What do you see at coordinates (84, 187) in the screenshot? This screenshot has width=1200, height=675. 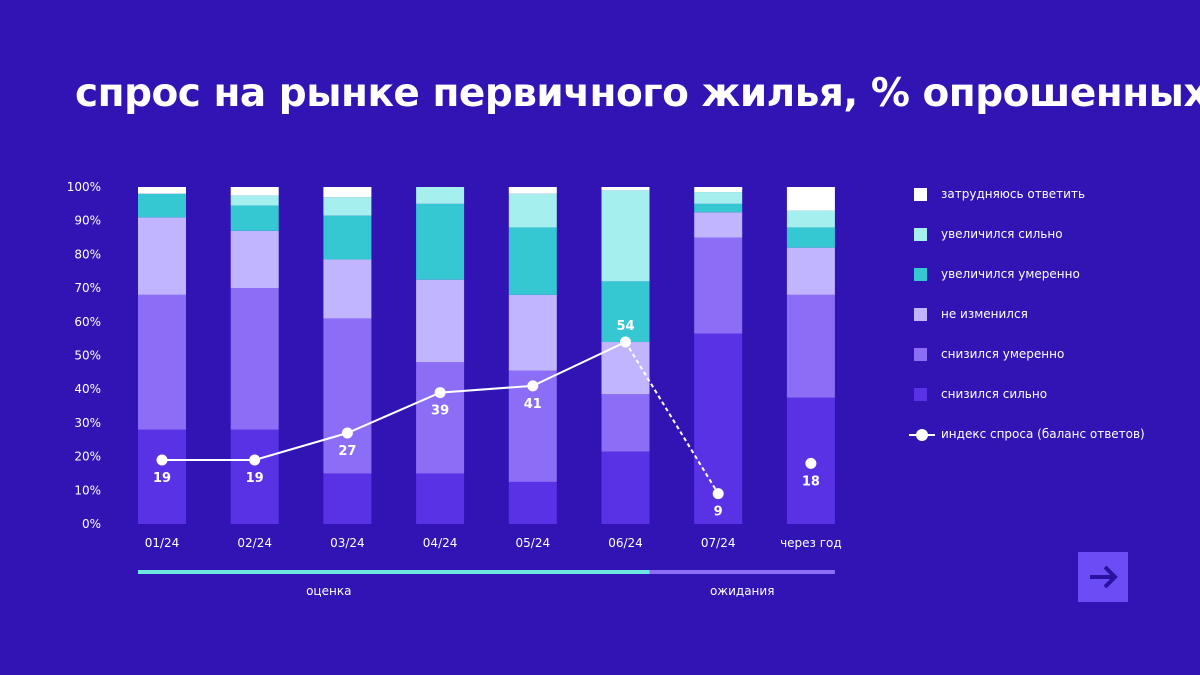 I see `y-tick-label: 100%` at bounding box center [84, 187].